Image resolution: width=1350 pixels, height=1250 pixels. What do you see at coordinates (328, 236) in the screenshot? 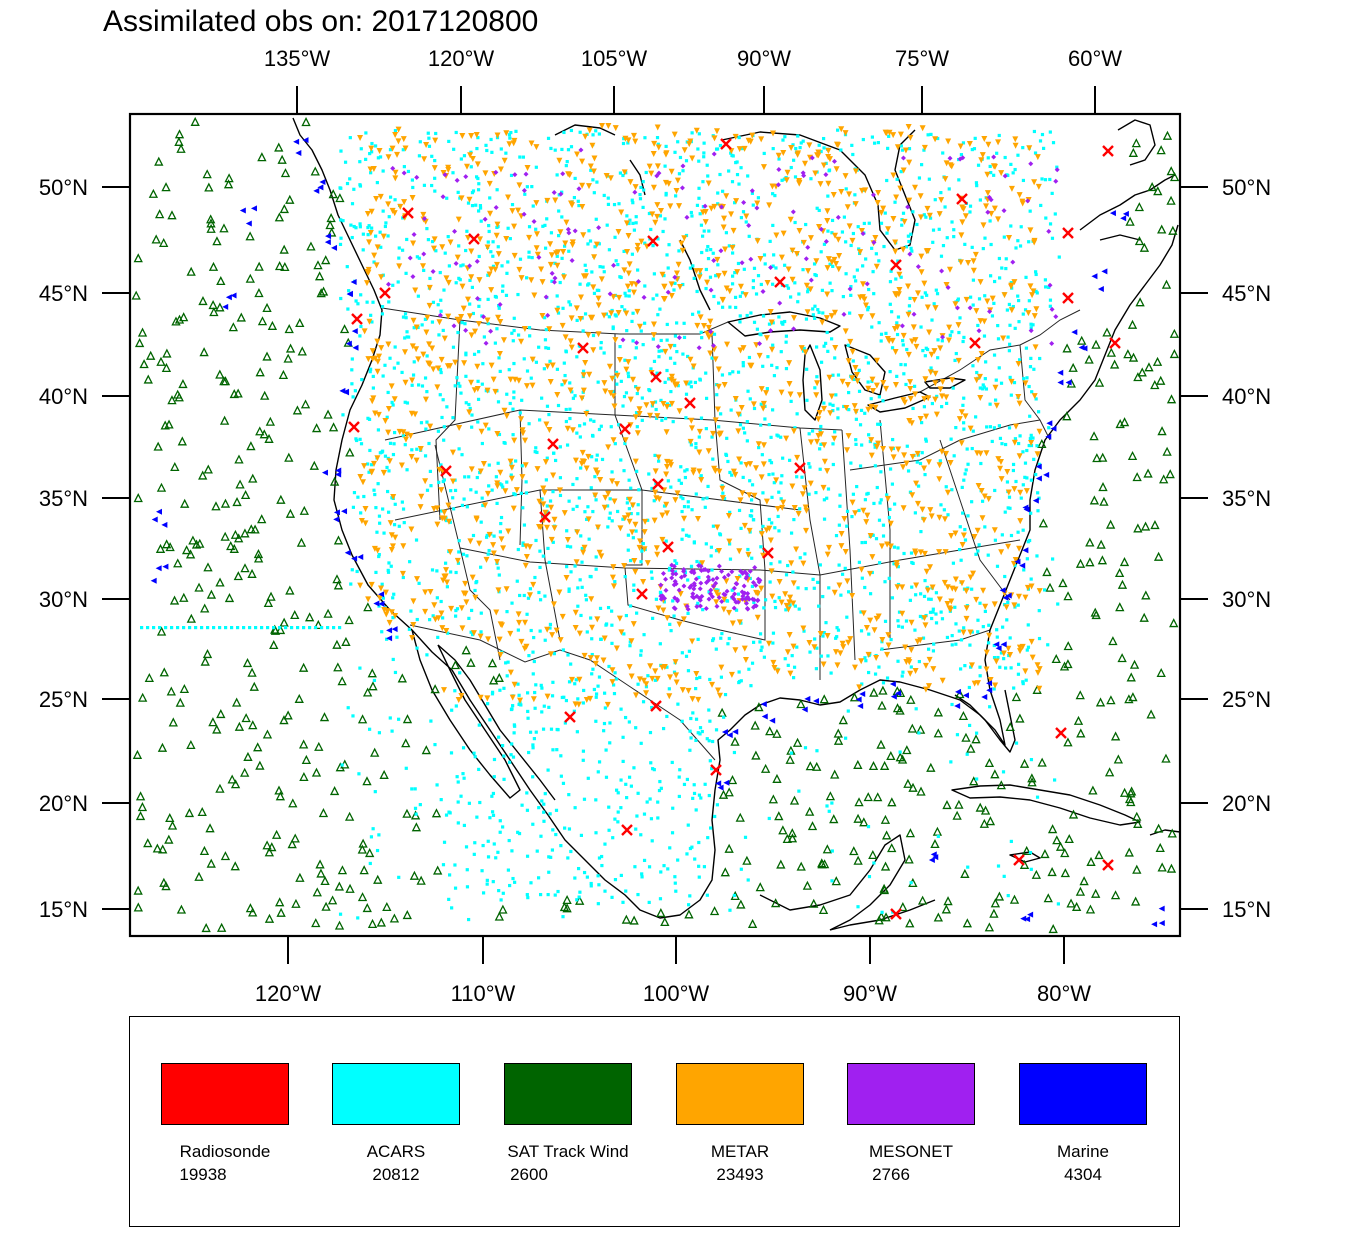
I see `marine-marker` at bounding box center [328, 236].